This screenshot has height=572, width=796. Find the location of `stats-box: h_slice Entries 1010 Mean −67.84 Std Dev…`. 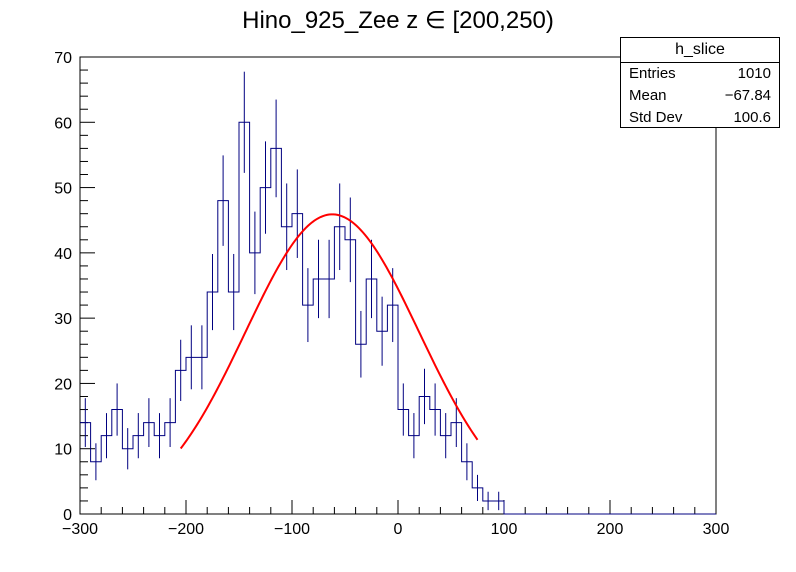

stats-box: h_slice Entries 1010 Mean −67.84 Std Dev… is located at coordinates (700, 82).